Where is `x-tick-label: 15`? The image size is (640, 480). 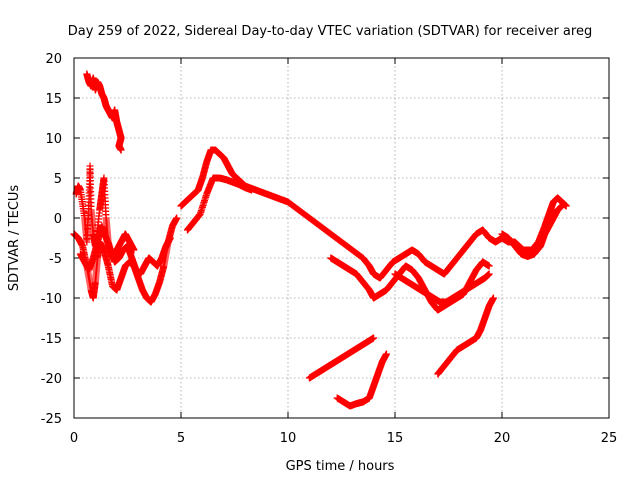 x-tick-label: 15 is located at coordinates (395, 438).